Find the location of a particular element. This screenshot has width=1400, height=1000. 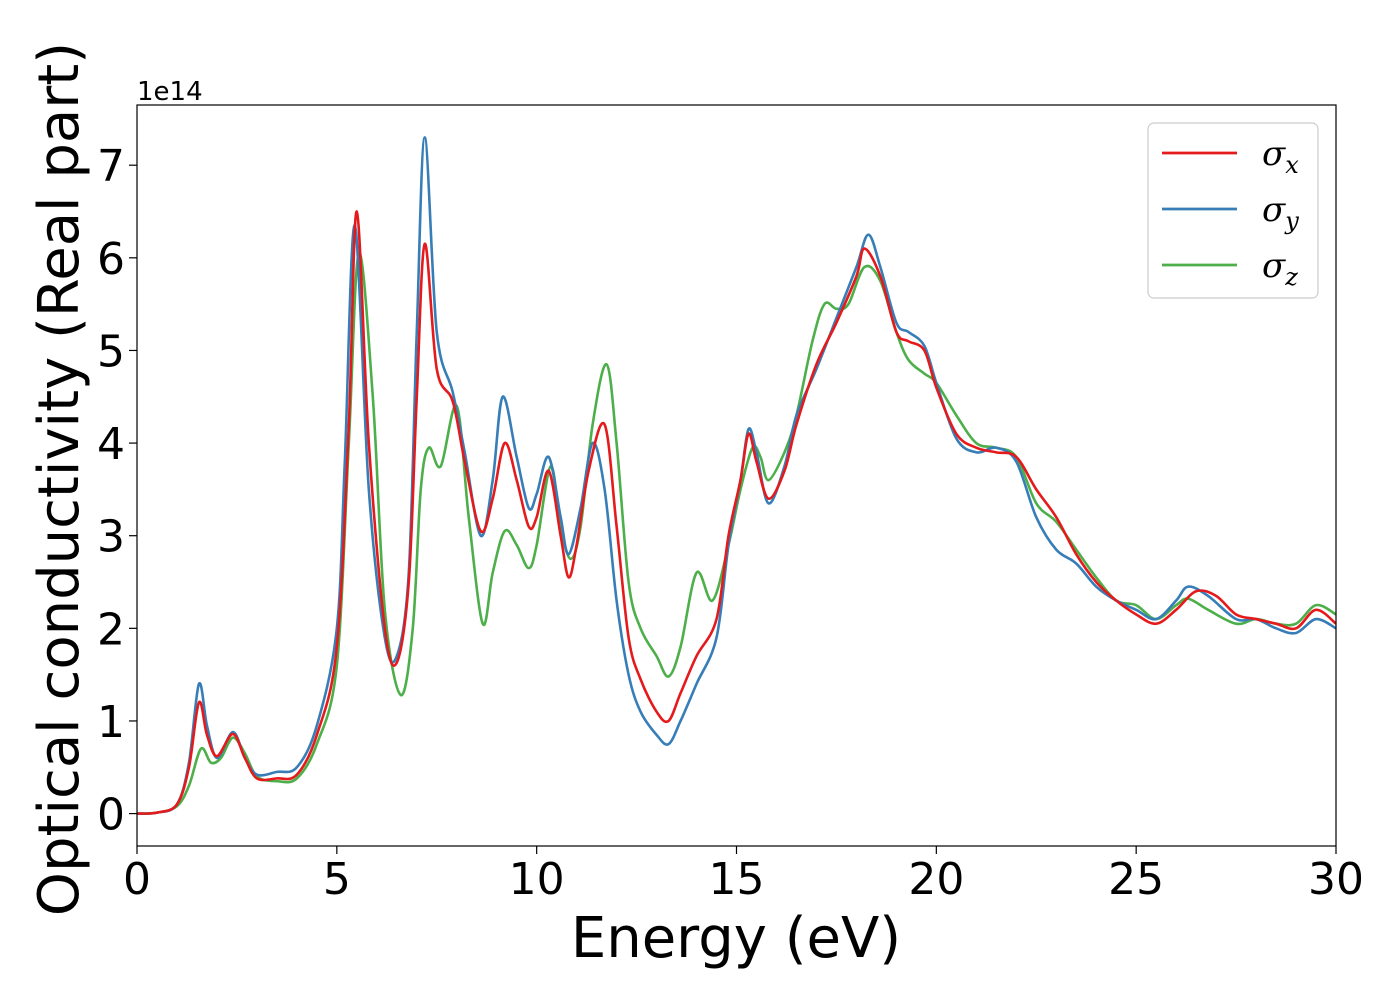

legend-box is located at coordinates (1233, 210).